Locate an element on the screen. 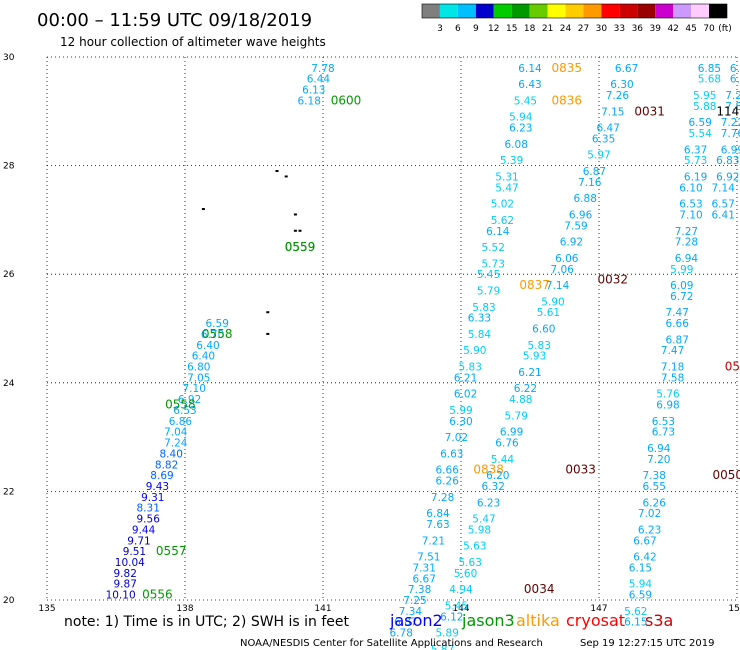  swh-value: 5.73 is located at coordinates (493, 264).